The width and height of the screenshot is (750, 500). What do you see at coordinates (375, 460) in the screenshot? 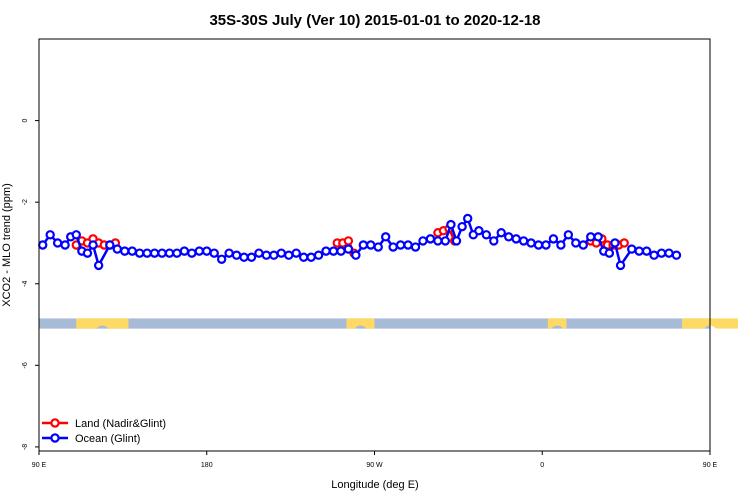
I see `x-axis: 90 E 180 90 W 0 90 E` at bounding box center [375, 460].